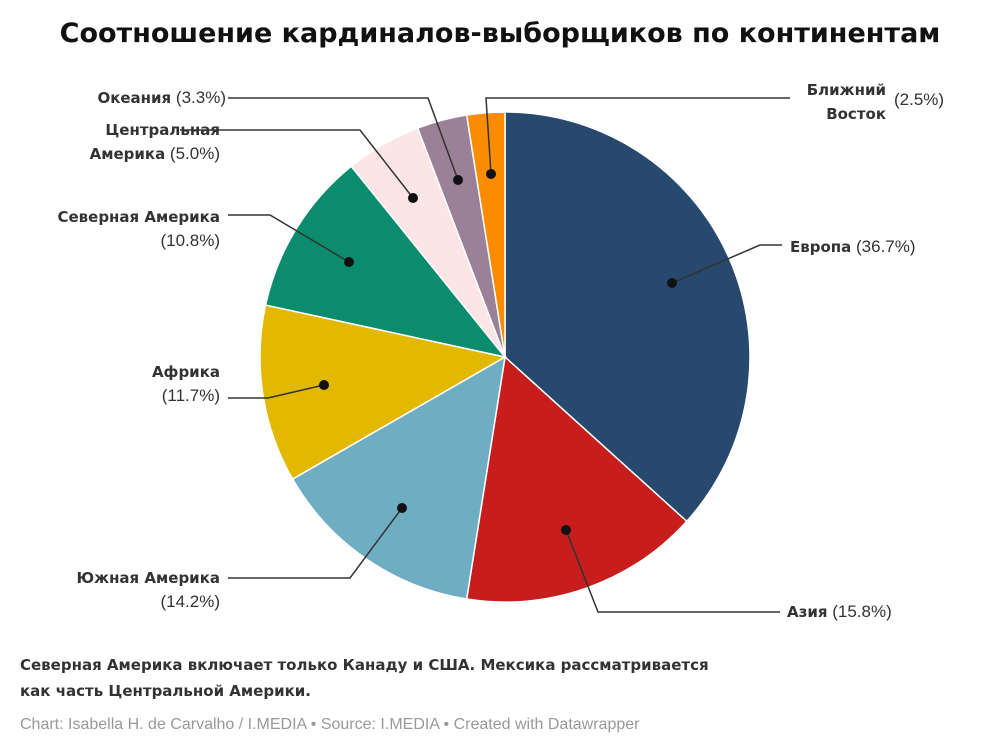  What do you see at coordinates (853, 246) in the screenshot?
I see `label-europe: Европа (36.7%)` at bounding box center [853, 246].